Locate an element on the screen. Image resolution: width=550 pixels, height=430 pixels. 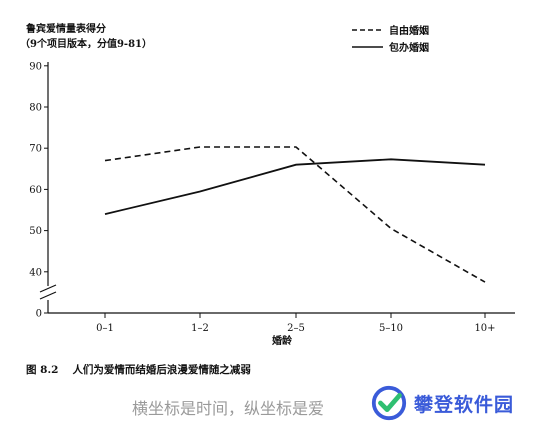
watermark: 攀登软件园 is located at coordinates (454, 403).